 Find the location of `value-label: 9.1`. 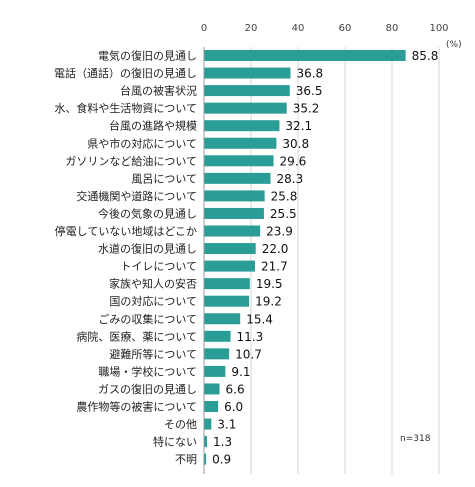

value-label: 9.1 is located at coordinates (240, 372).